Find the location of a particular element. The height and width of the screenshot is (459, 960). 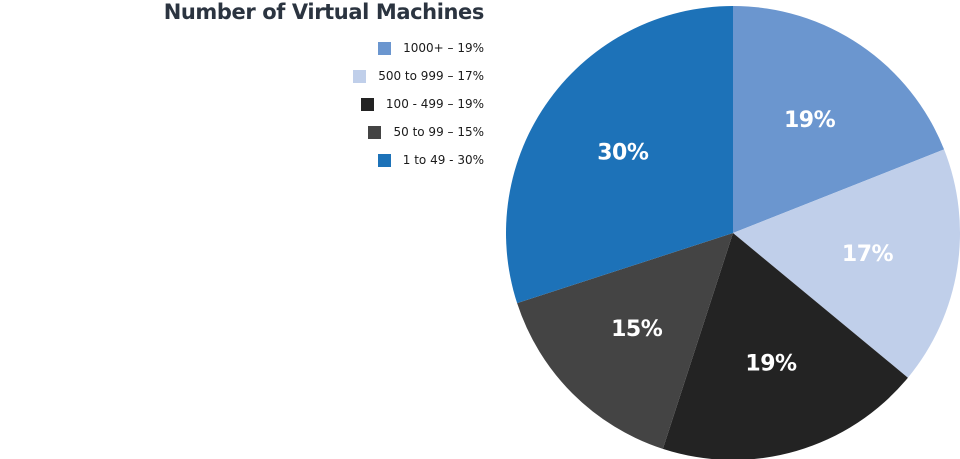

slice-label-1000-plus: 19% is located at coordinates (810, 120).